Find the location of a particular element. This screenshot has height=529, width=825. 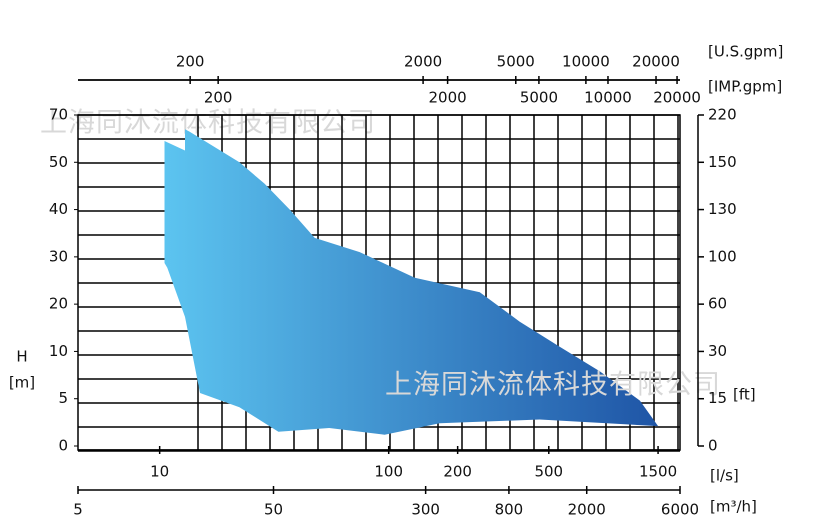

x2-tick-label: 50 is located at coordinates (273, 510).